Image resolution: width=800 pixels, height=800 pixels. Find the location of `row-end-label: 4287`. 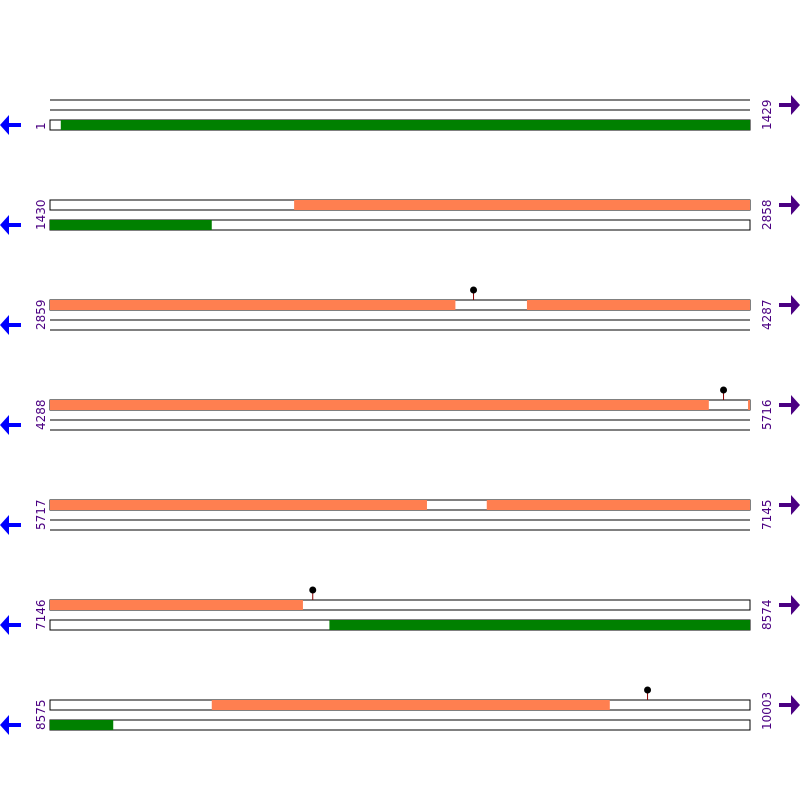

row-end-label: 4287 is located at coordinates (767, 314).